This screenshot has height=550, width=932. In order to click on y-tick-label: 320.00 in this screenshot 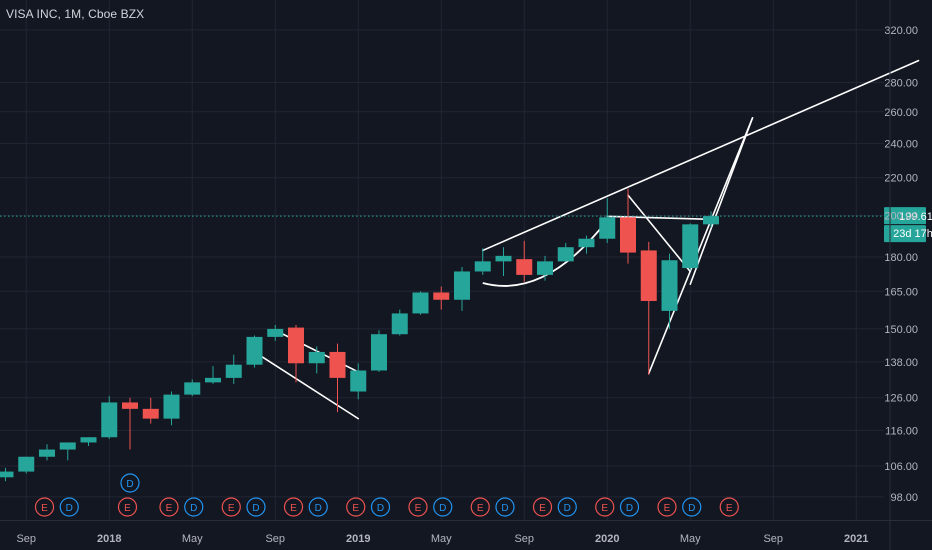, I will do `click(901, 31)`.